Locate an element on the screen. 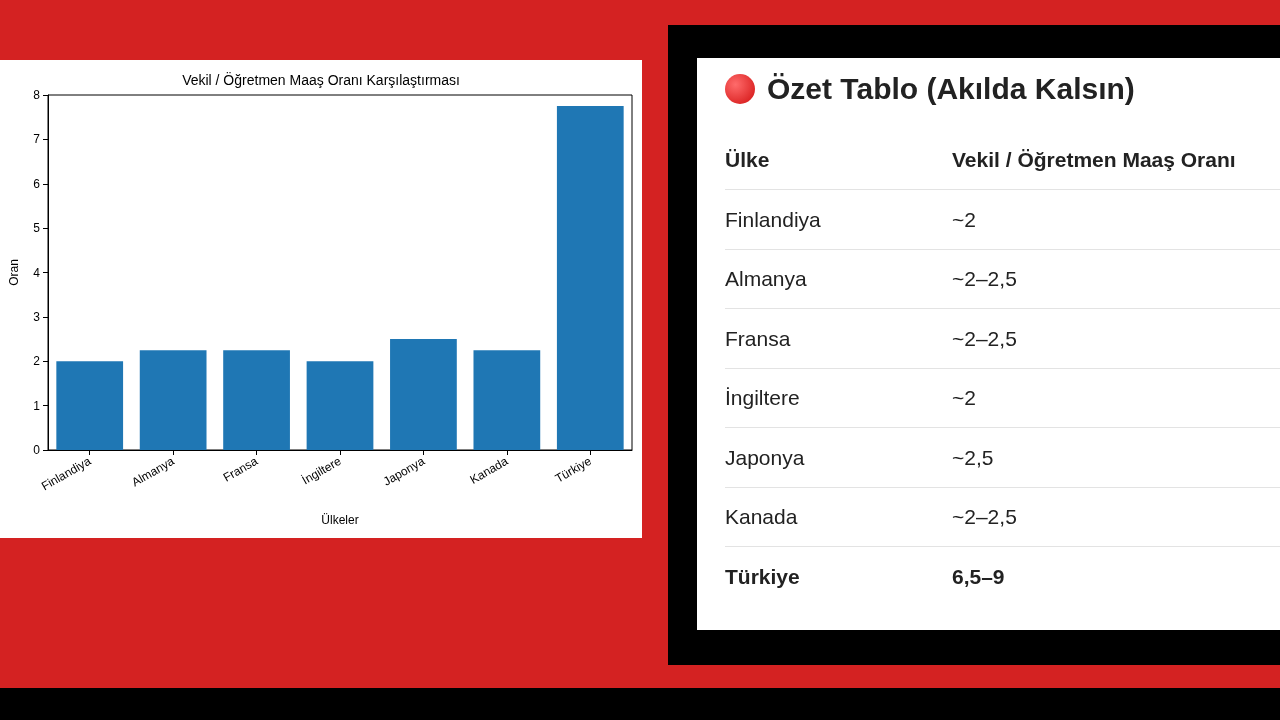  y-axis-title: Oran is located at coordinates (14, 272).